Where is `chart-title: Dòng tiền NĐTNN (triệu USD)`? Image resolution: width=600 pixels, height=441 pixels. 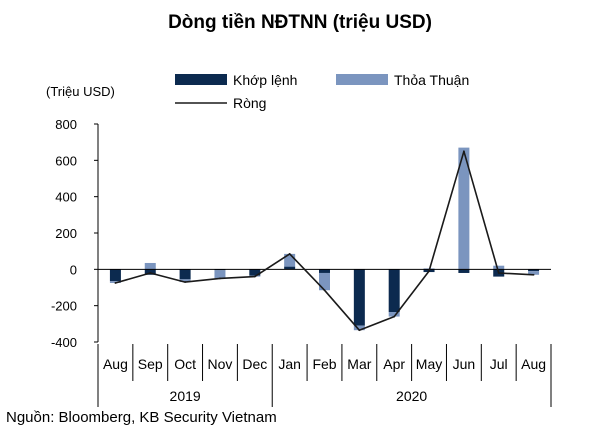
chart-title: Dòng tiền NĐTNN (triệu USD) is located at coordinates (300, 22).